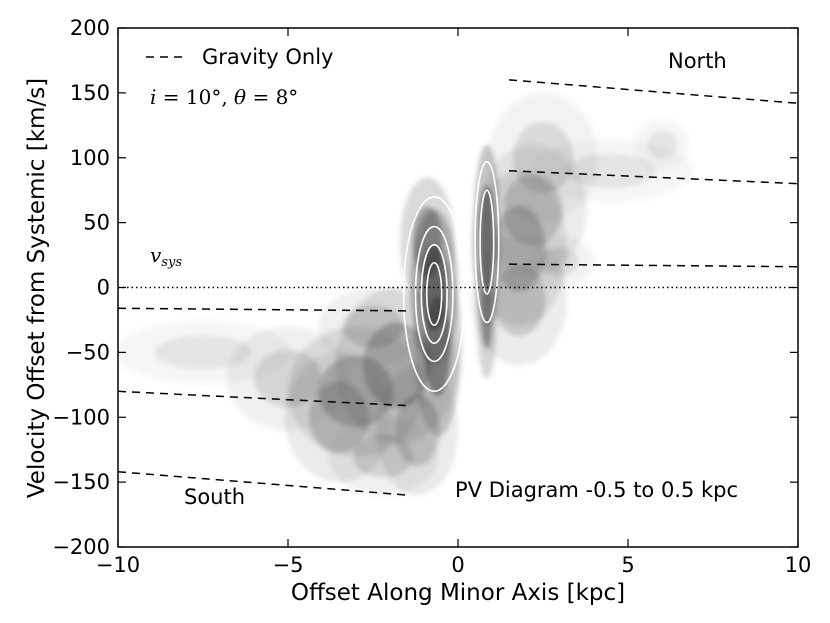 This screenshot has height=623, width=830. Describe the element at coordinates (627, 565) in the screenshot. I see `x-tick-label: 5` at that location.